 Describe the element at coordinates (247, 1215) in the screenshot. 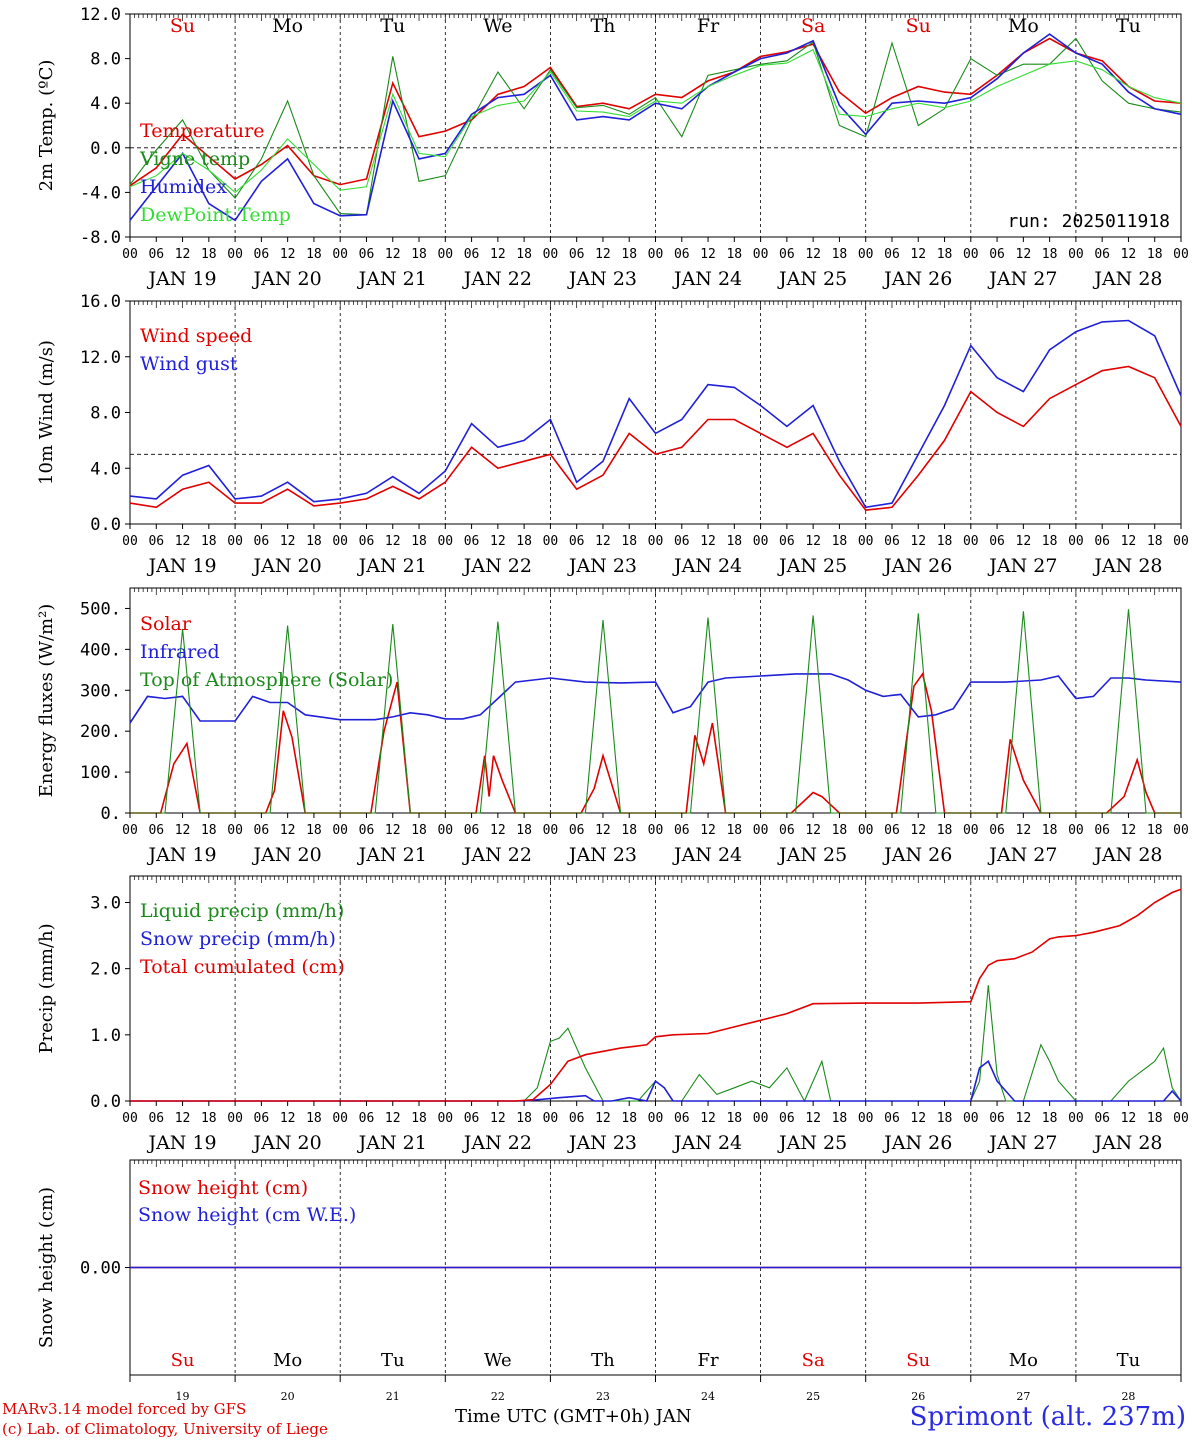

I see `legend-entry: Snow height (cm W.E.)` at that location.